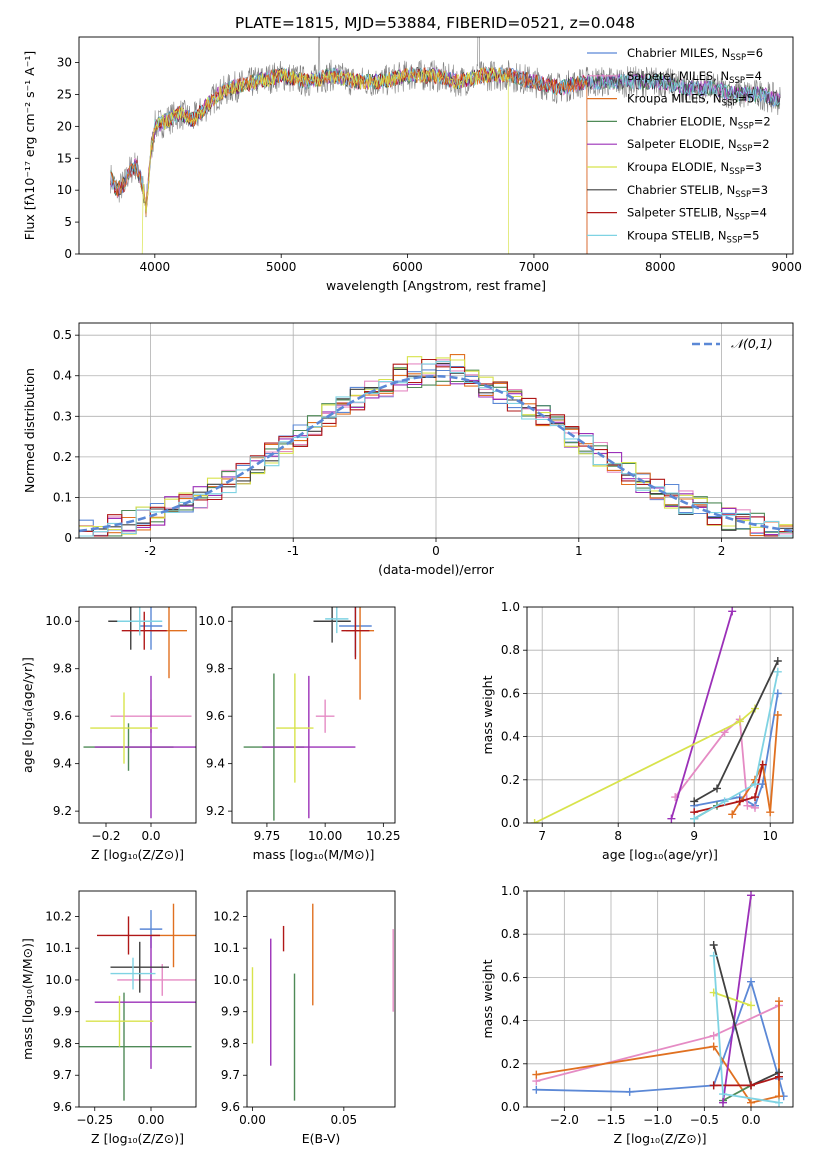  Describe the element at coordinates (383, 836) in the screenshot. I see `x-tick-label: 10.25` at that location.